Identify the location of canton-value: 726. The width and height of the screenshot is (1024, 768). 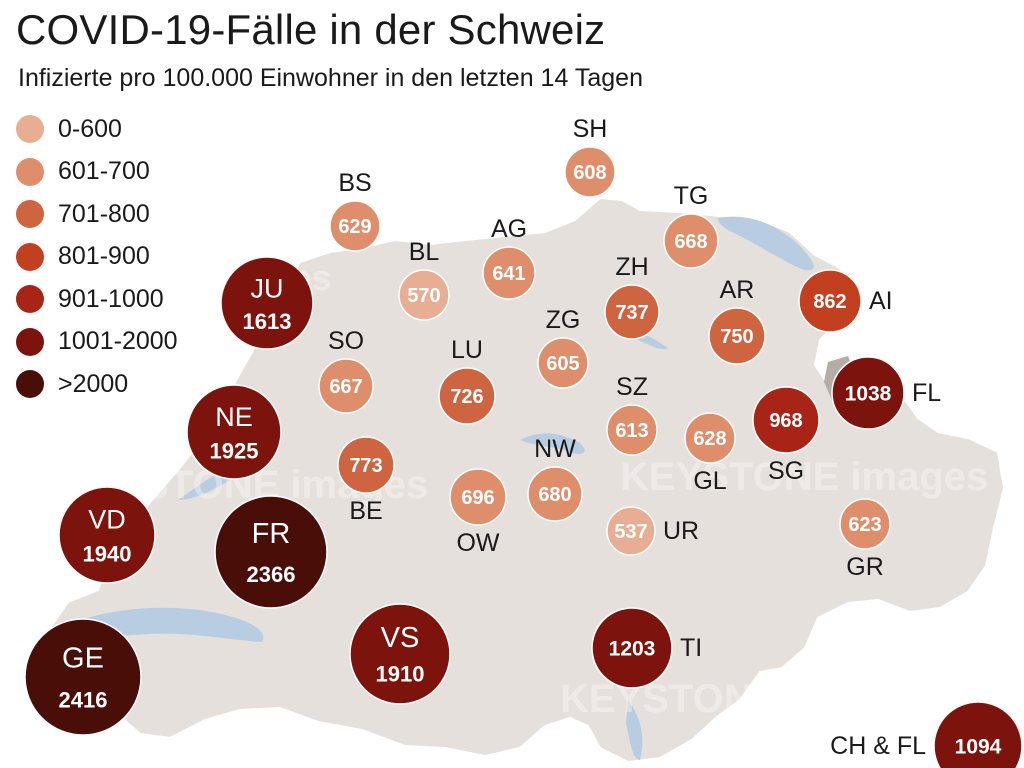
(466, 397).